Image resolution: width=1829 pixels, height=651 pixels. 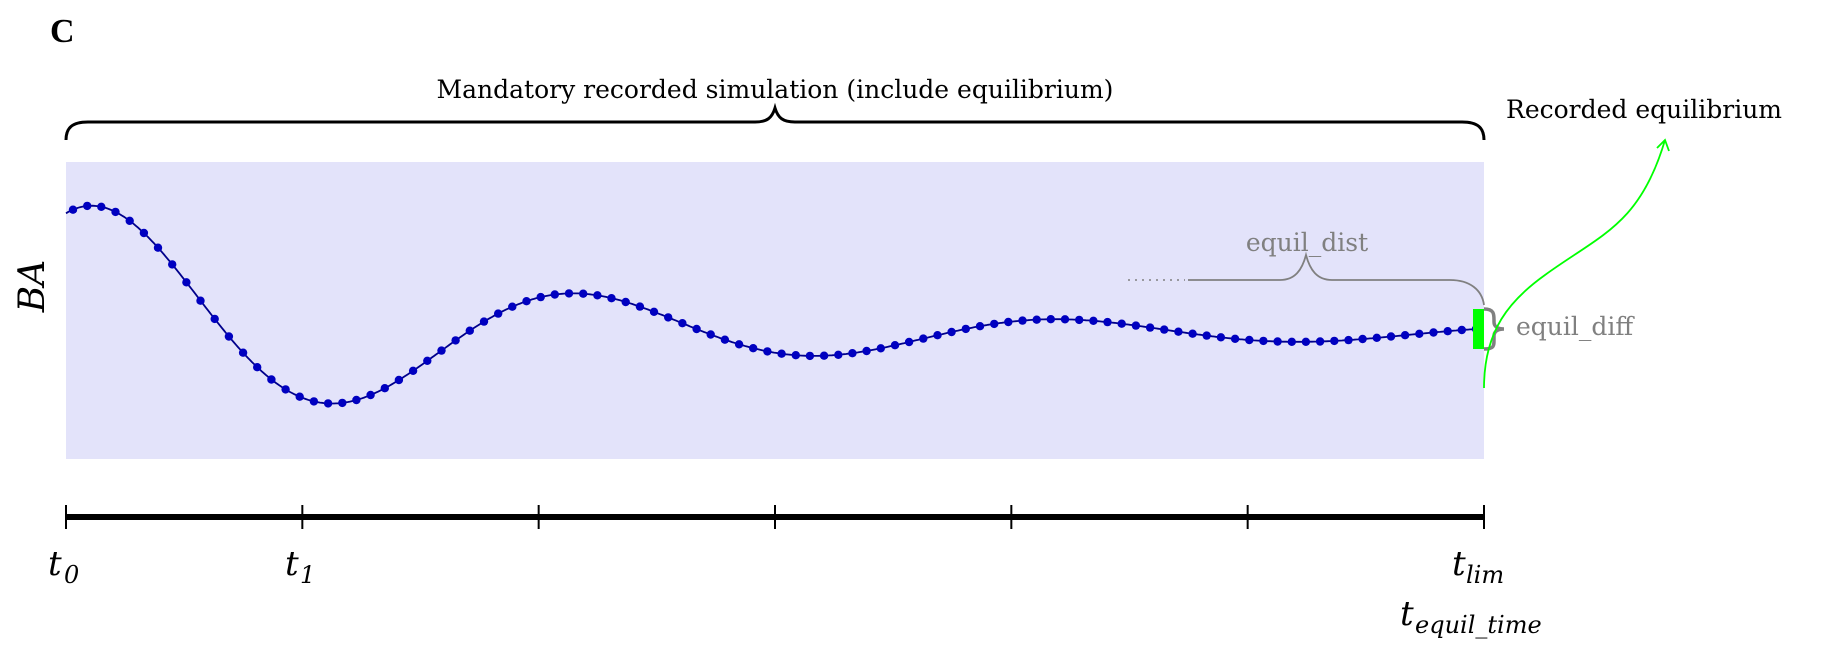 What do you see at coordinates (1478, 625) in the screenshot?
I see `time-label-tequil-sub: equil_time` at bounding box center [1478, 625].